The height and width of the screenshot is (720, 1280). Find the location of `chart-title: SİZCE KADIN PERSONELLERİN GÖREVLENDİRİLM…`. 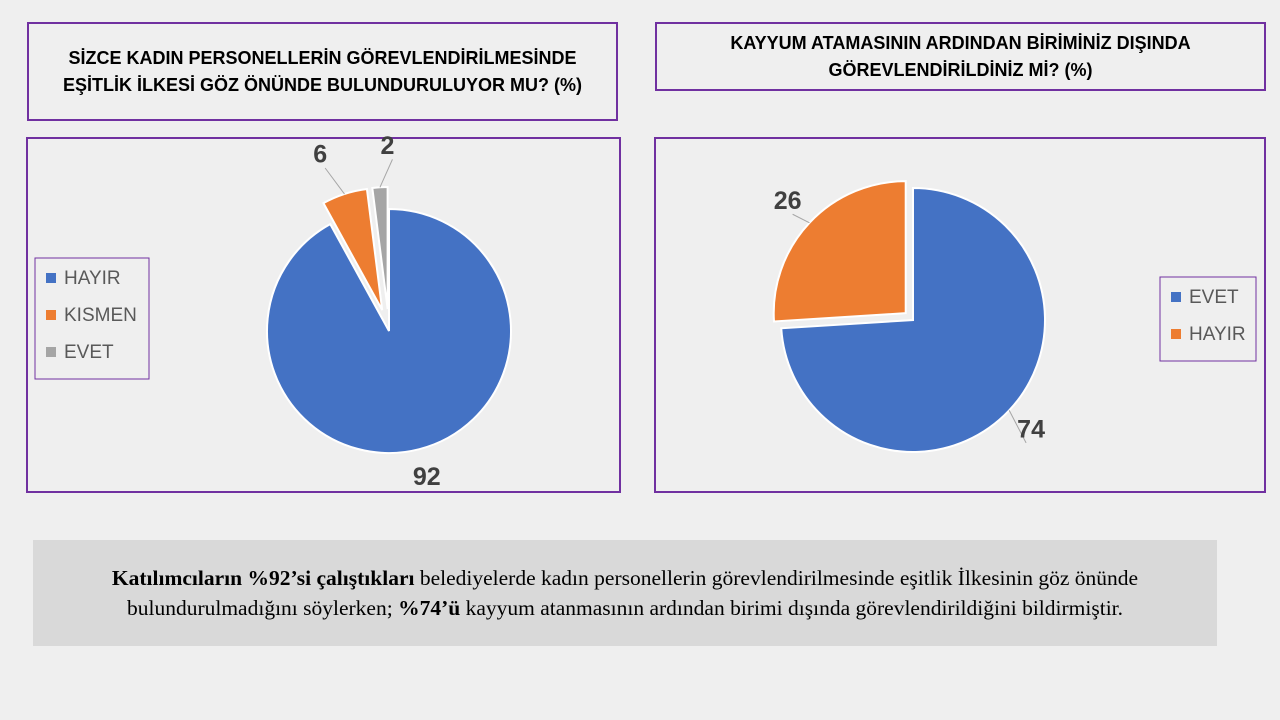

chart-title: SİZCE KADIN PERSONELLERİN GÖREVLENDİRİLM… is located at coordinates (322, 71).